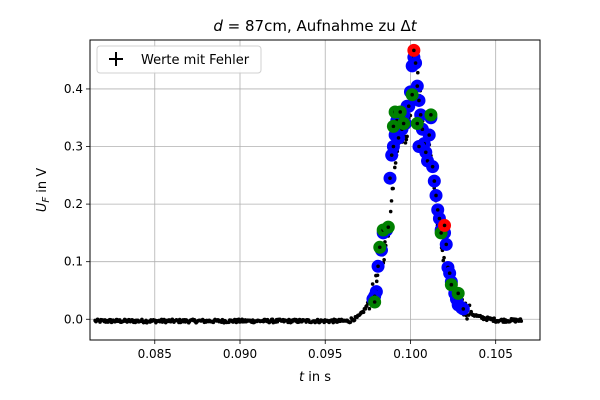  I want to click on y-tick-label: 0.2, so click(73, 204).